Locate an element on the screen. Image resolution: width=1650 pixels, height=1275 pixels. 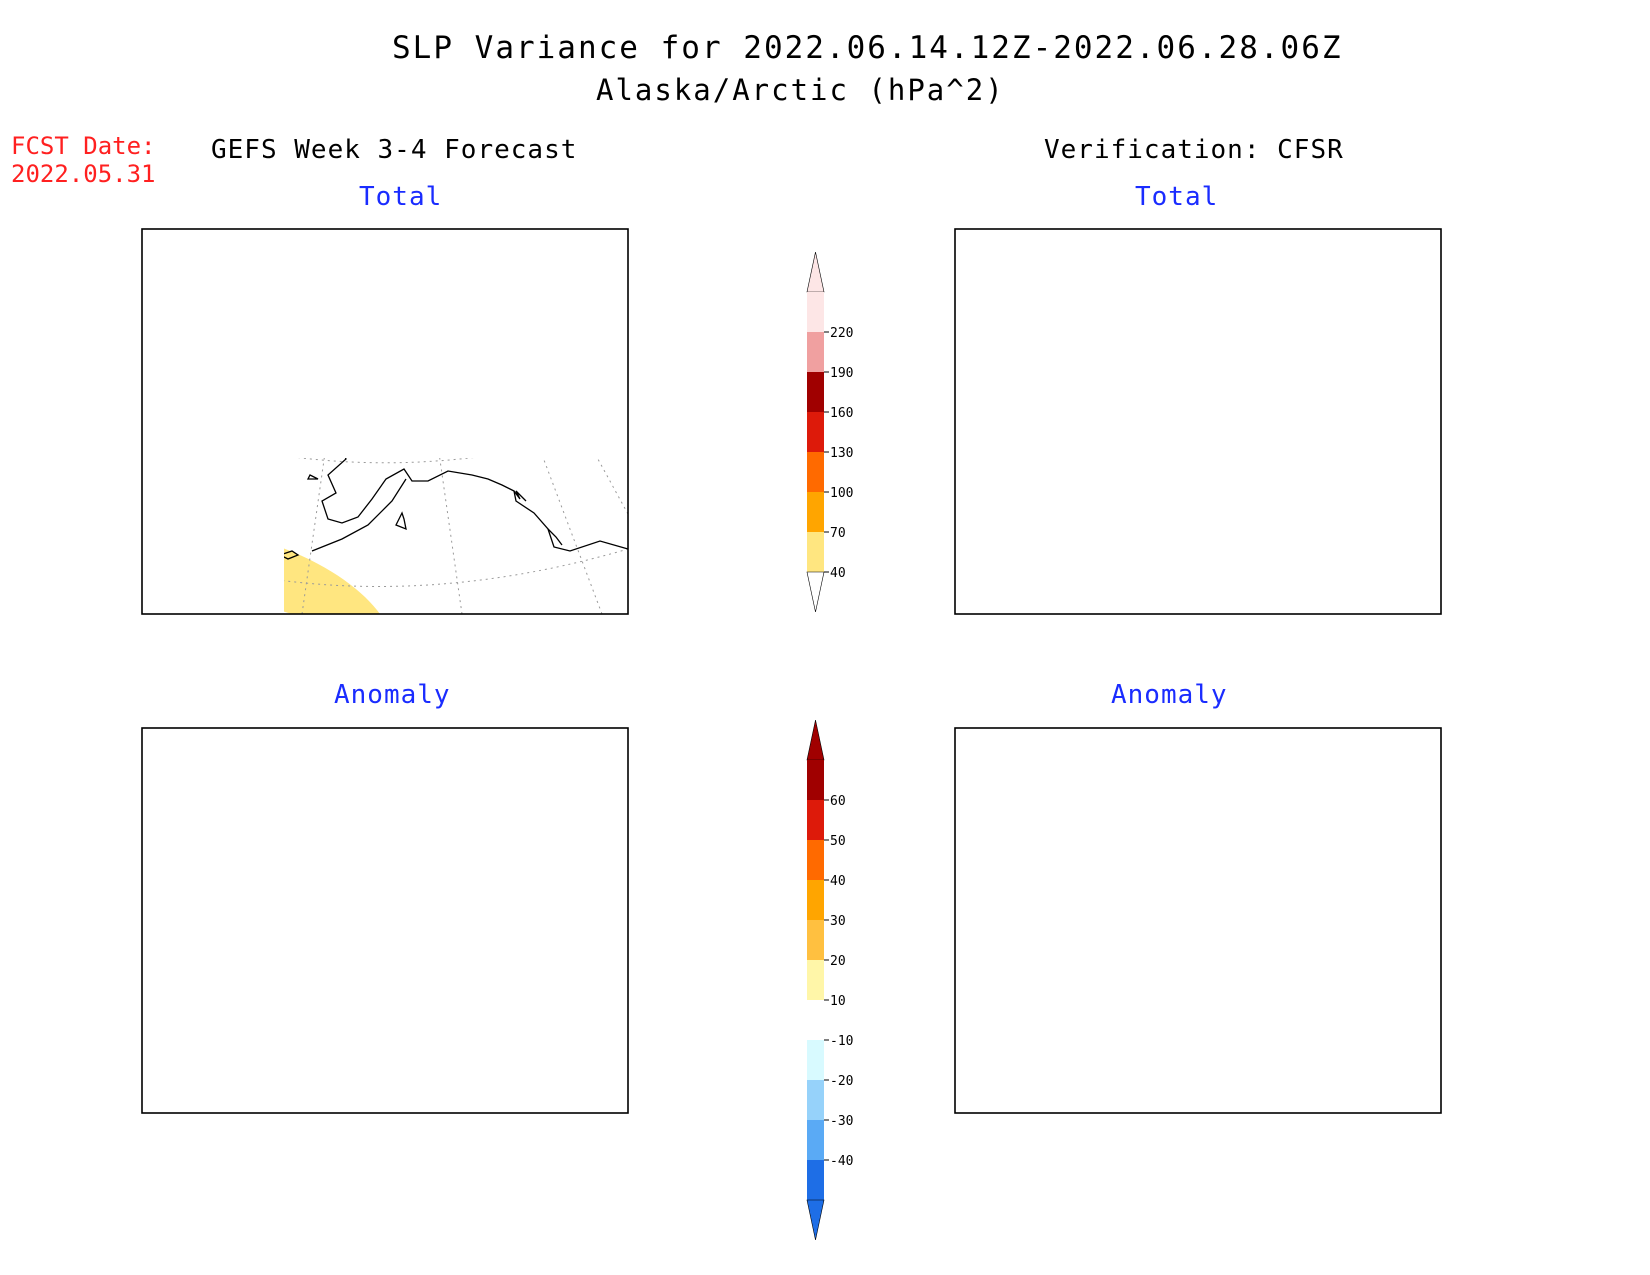
total-colorbar-label: 160 is located at coordinates (841, 413).